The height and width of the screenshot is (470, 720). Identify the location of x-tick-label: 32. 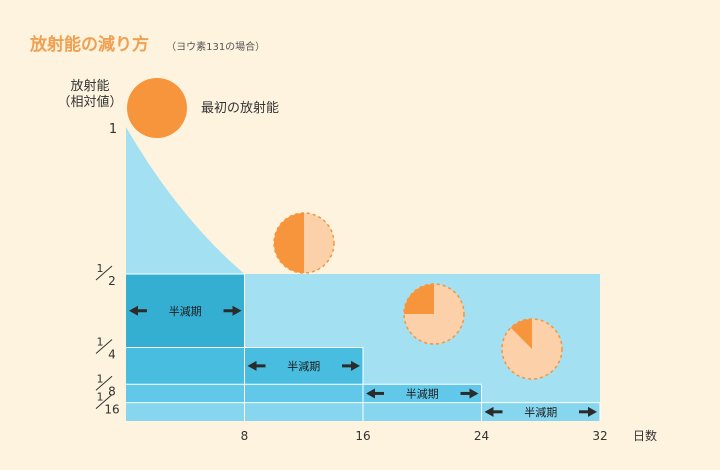
(599, 436).